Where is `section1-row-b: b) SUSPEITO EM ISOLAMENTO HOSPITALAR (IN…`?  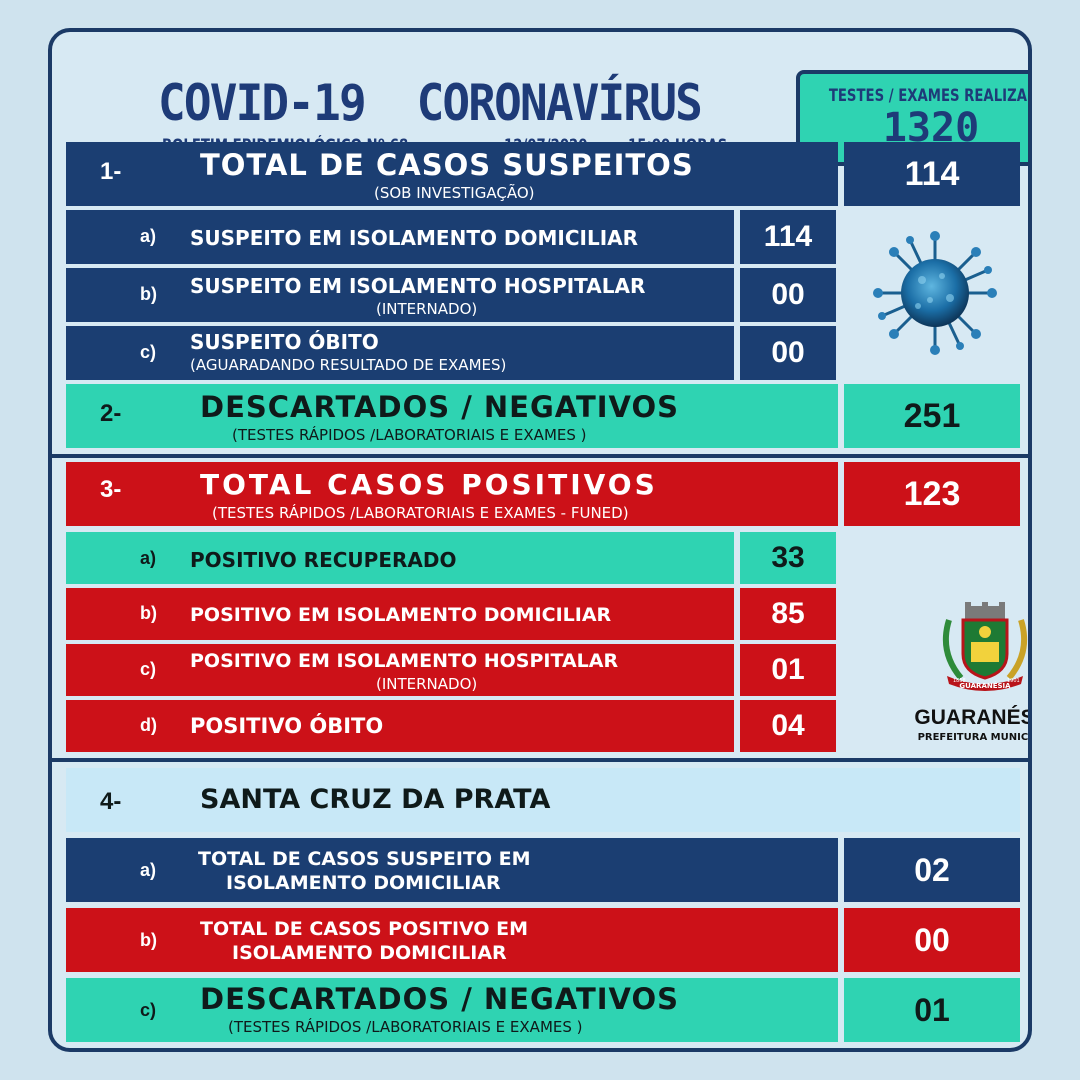 section1-row-b: b) SUSPEITO EM ISOLAMENTO HOSPITALAR (IN… is located at coordinates (400, 295).